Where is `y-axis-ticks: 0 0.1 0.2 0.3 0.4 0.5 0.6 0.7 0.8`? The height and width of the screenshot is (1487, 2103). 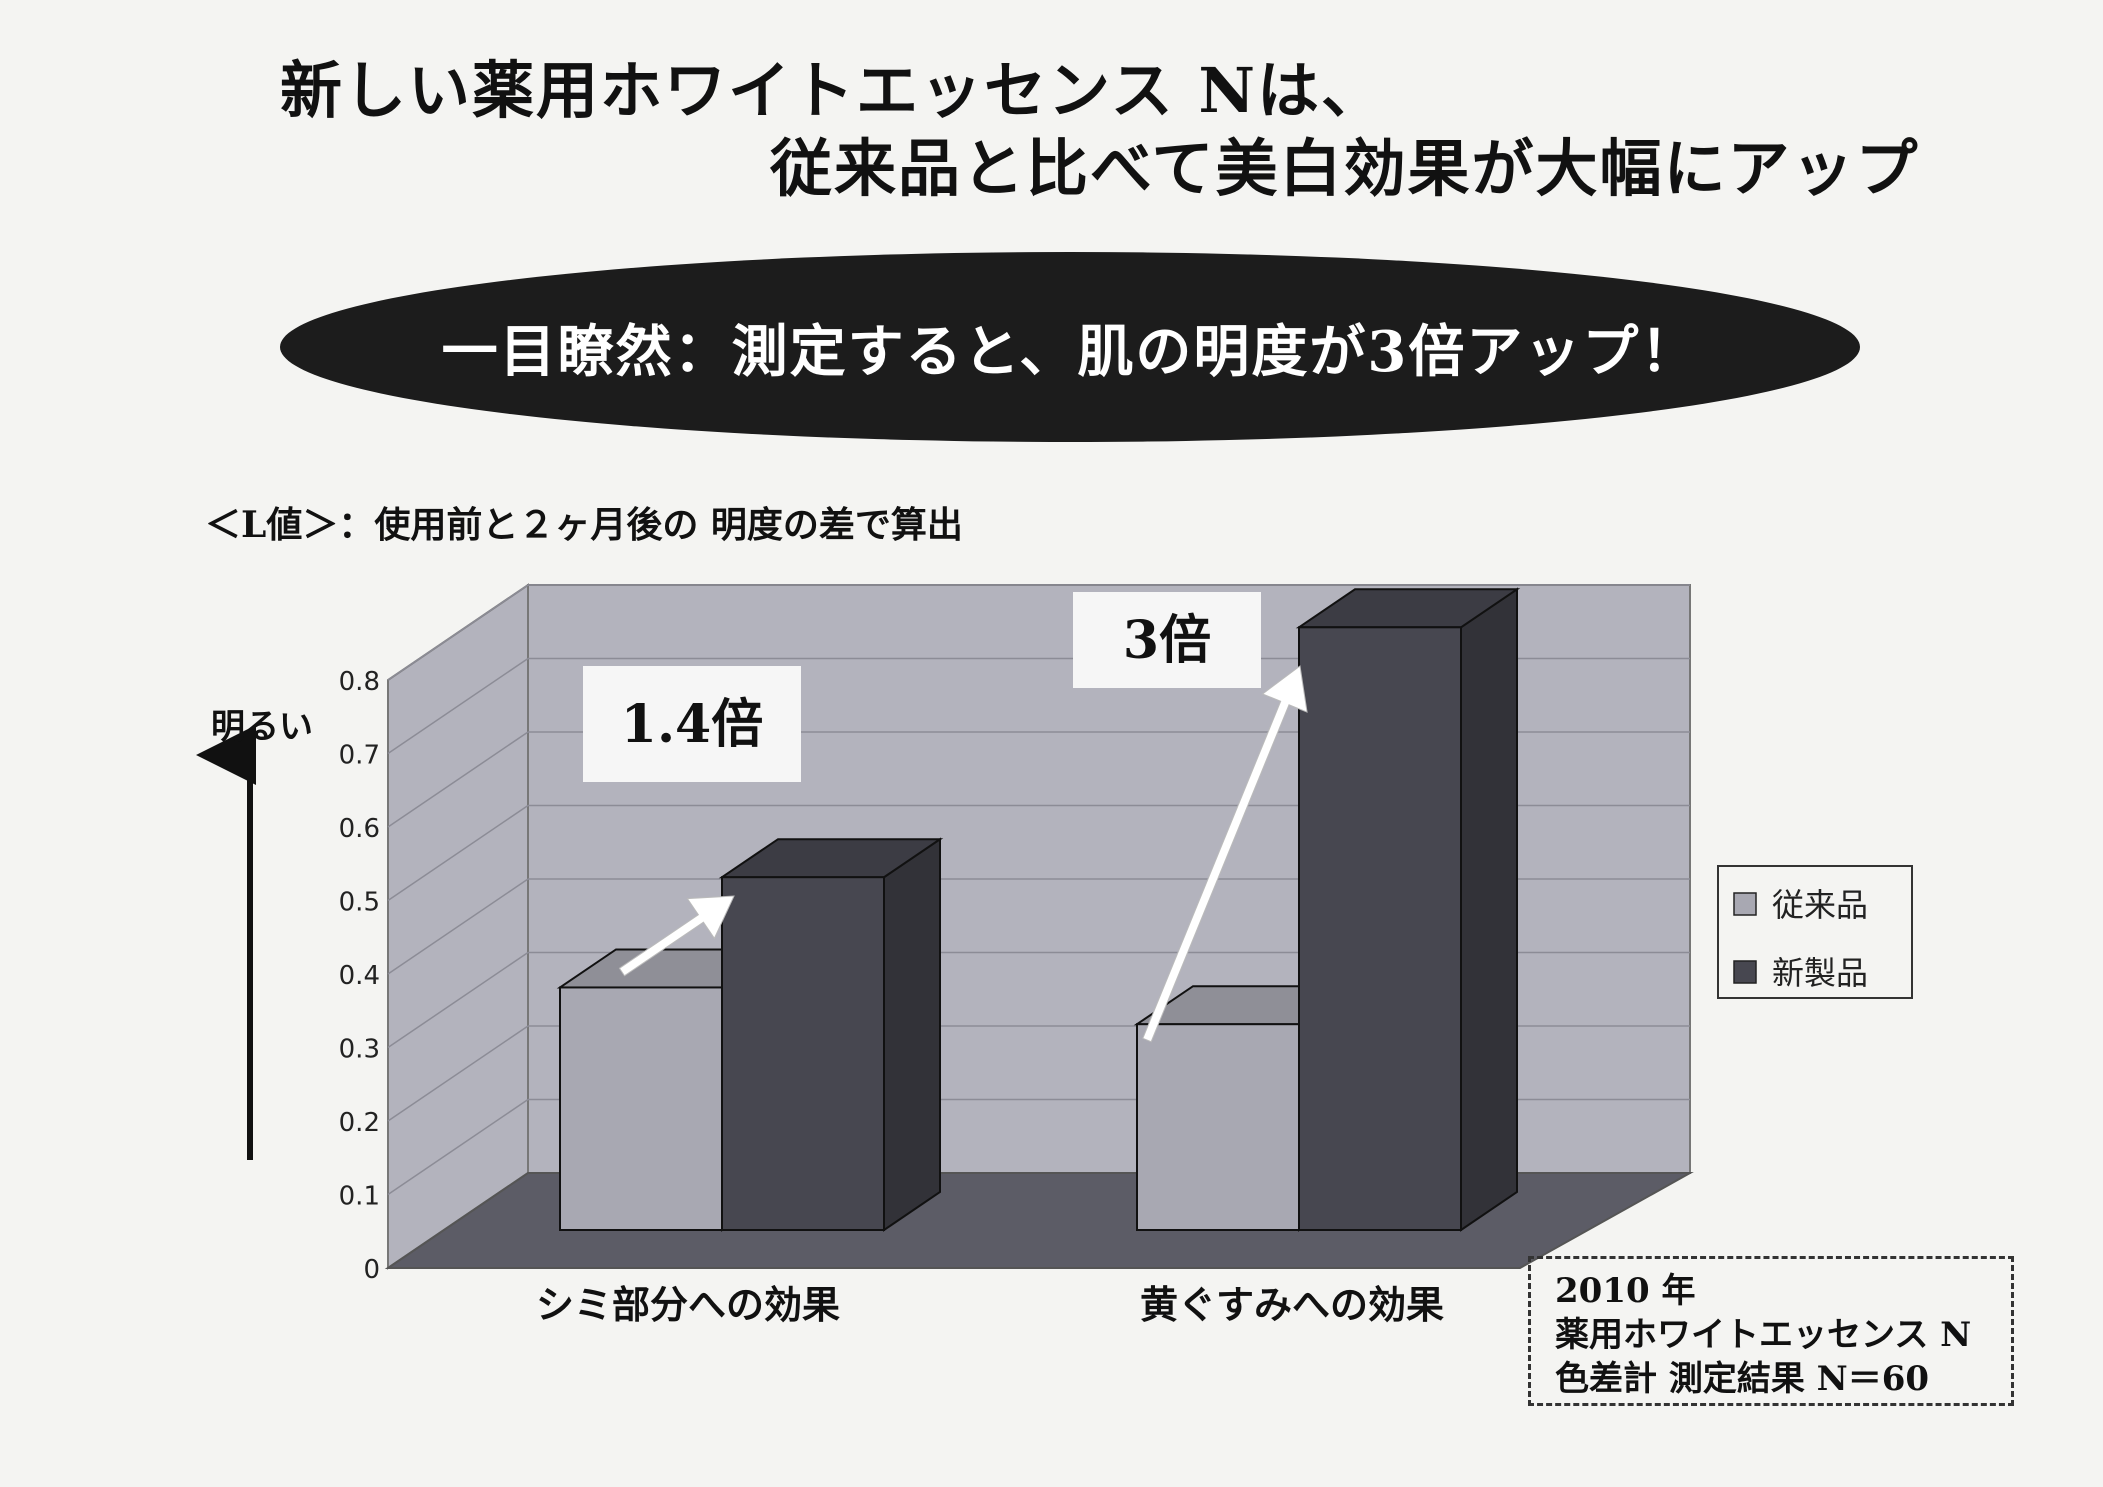 y-axis-ticks: 0 0.1 0.2 0.3 0.4 0.5 0.6 0.7 0.8 is located at coordinates (359, 976).